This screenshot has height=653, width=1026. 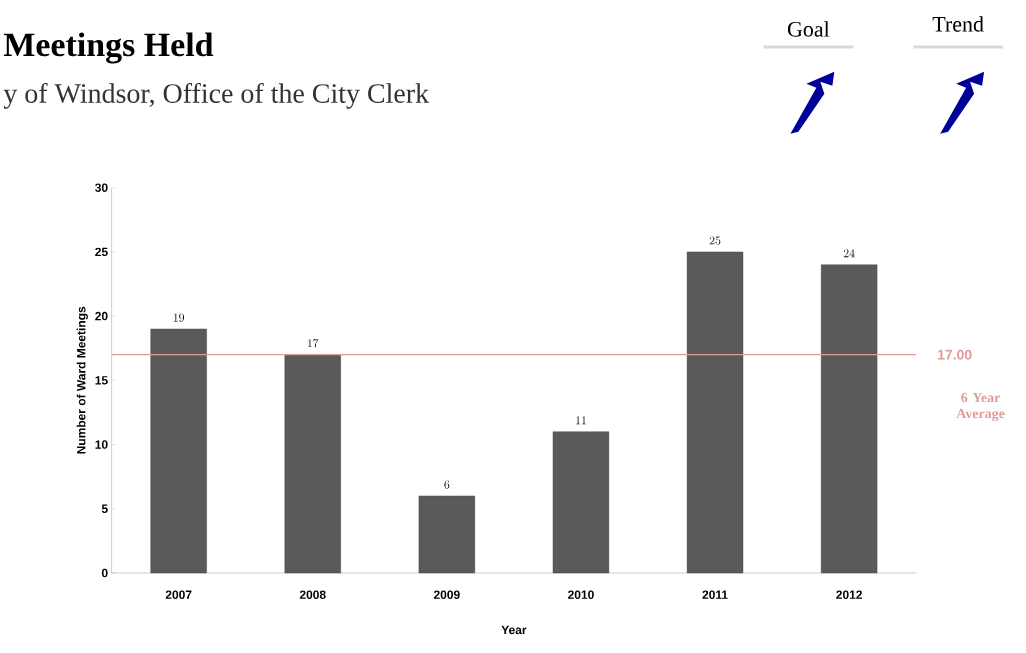 I want to click on text: Trend, so click(x=958, y=24).